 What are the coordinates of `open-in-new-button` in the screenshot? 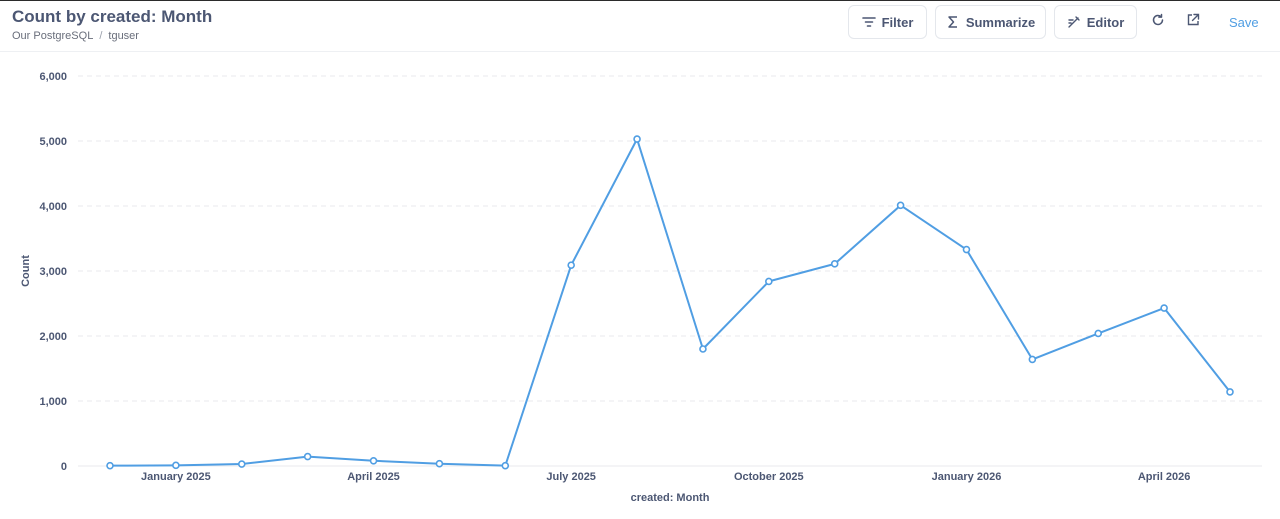 It's located at (1193, 22).